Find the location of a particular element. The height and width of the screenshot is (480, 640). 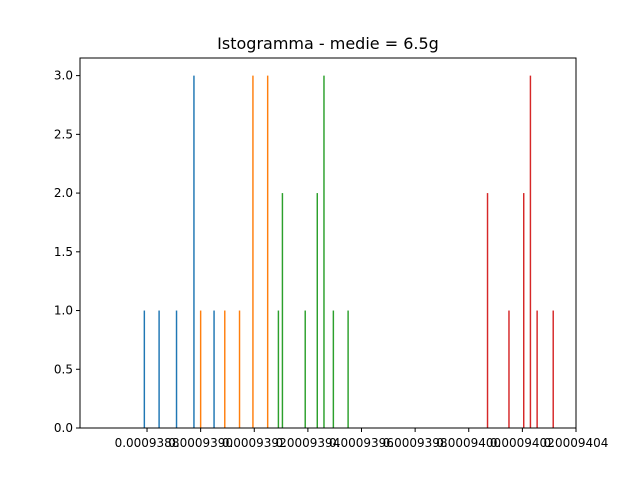

x-tick-label: 0.0009394 is located at coordinates (307, 443).